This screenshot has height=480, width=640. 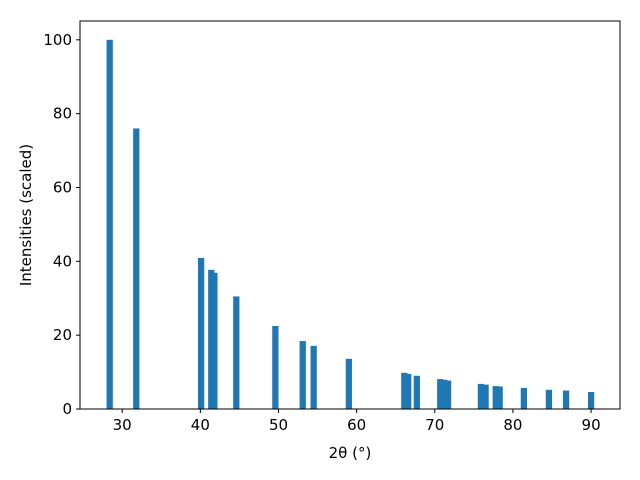 What do you see at coordinates (278, 425) in the screenshot?
I see `x-tick-label: 50` at bounding box center [278, 425].